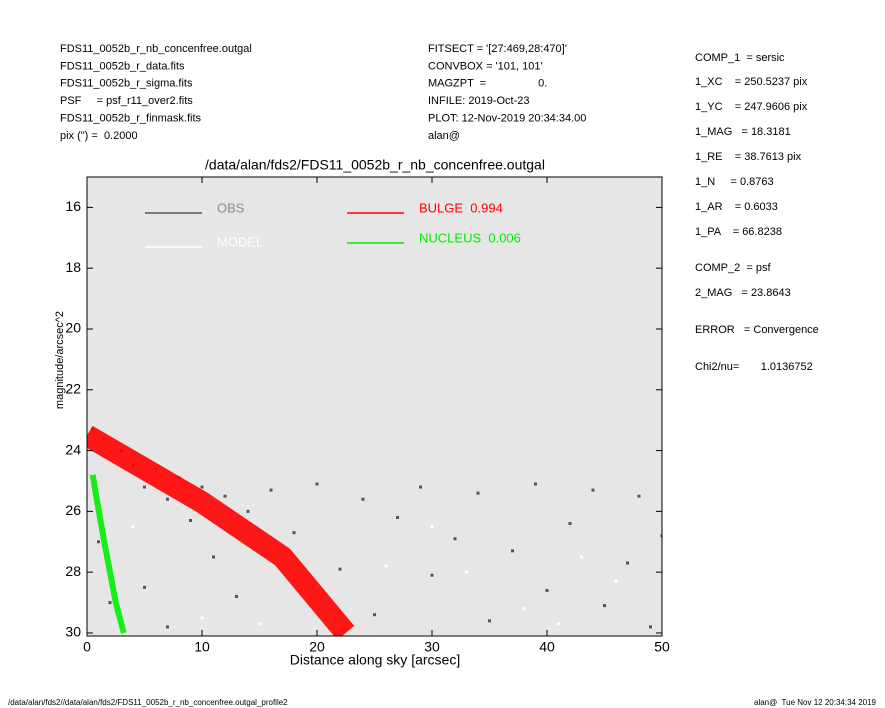 Image resolution: width=885 pixels, height=708 pixels. What do you see at coordinates (754, 367) in the screenshot?
I see `fit-parameter: Chi2/nu= 1.0136752` at bounding box center [754, 367].